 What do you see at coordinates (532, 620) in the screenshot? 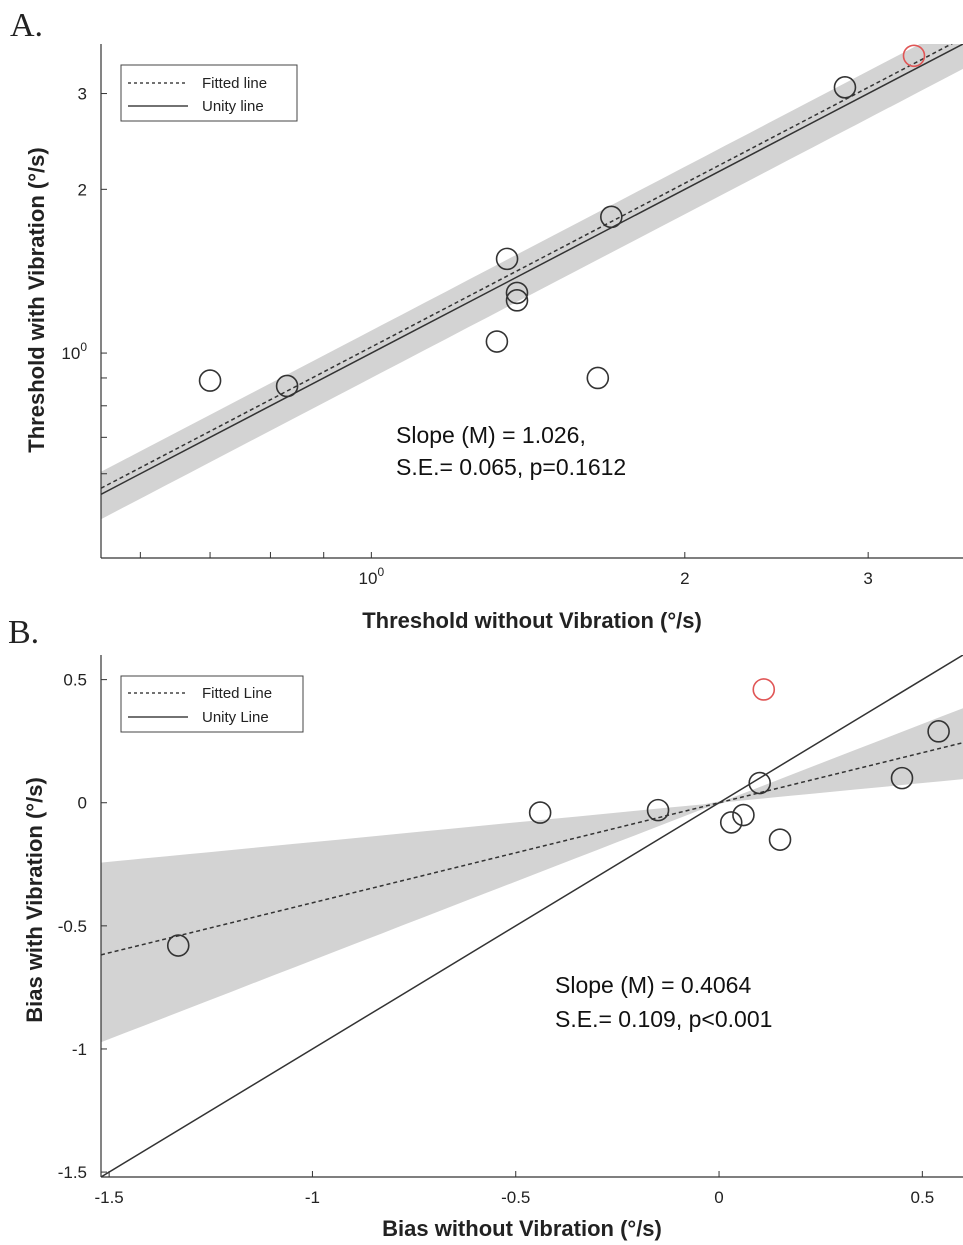
I see `panel-a-x-axis-label: Threshold without Vibration (°/s)` at bounding box center [532, 620].